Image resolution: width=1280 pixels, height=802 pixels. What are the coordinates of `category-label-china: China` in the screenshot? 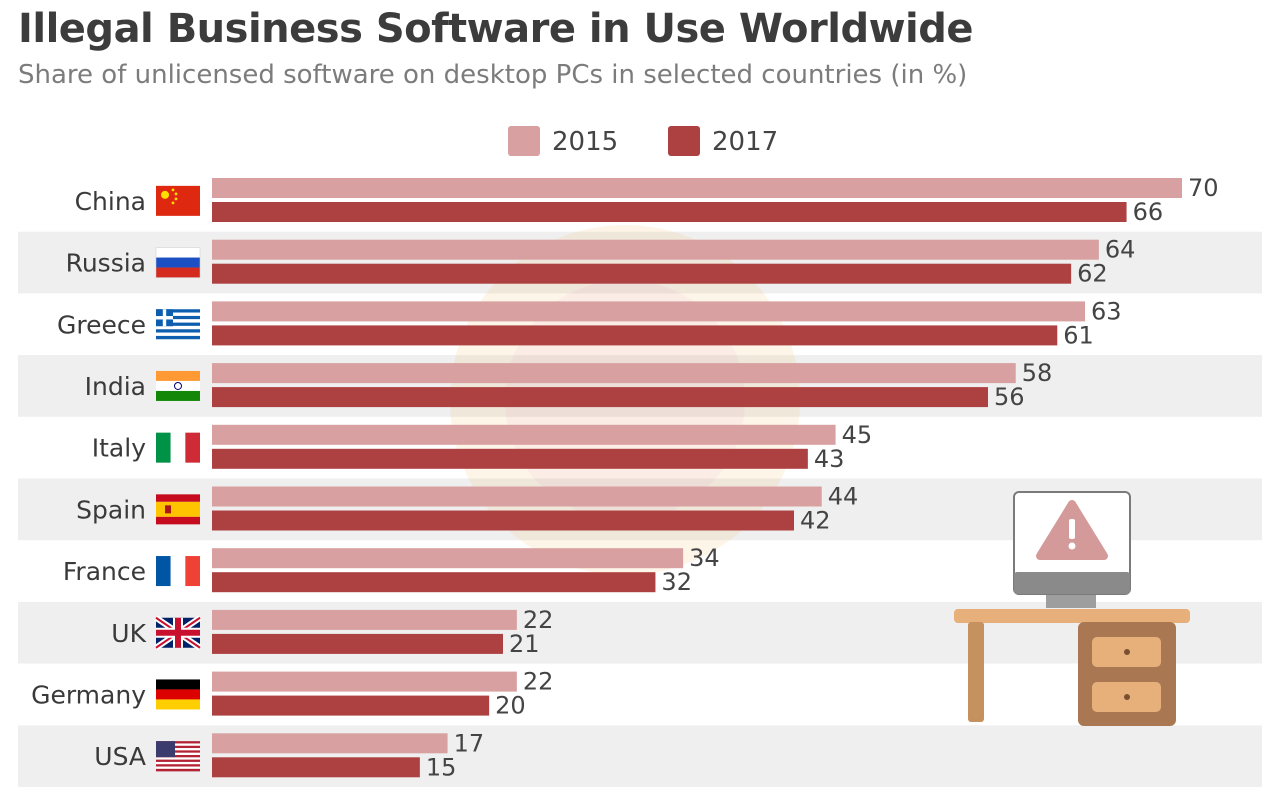 It's located at (110, 201).